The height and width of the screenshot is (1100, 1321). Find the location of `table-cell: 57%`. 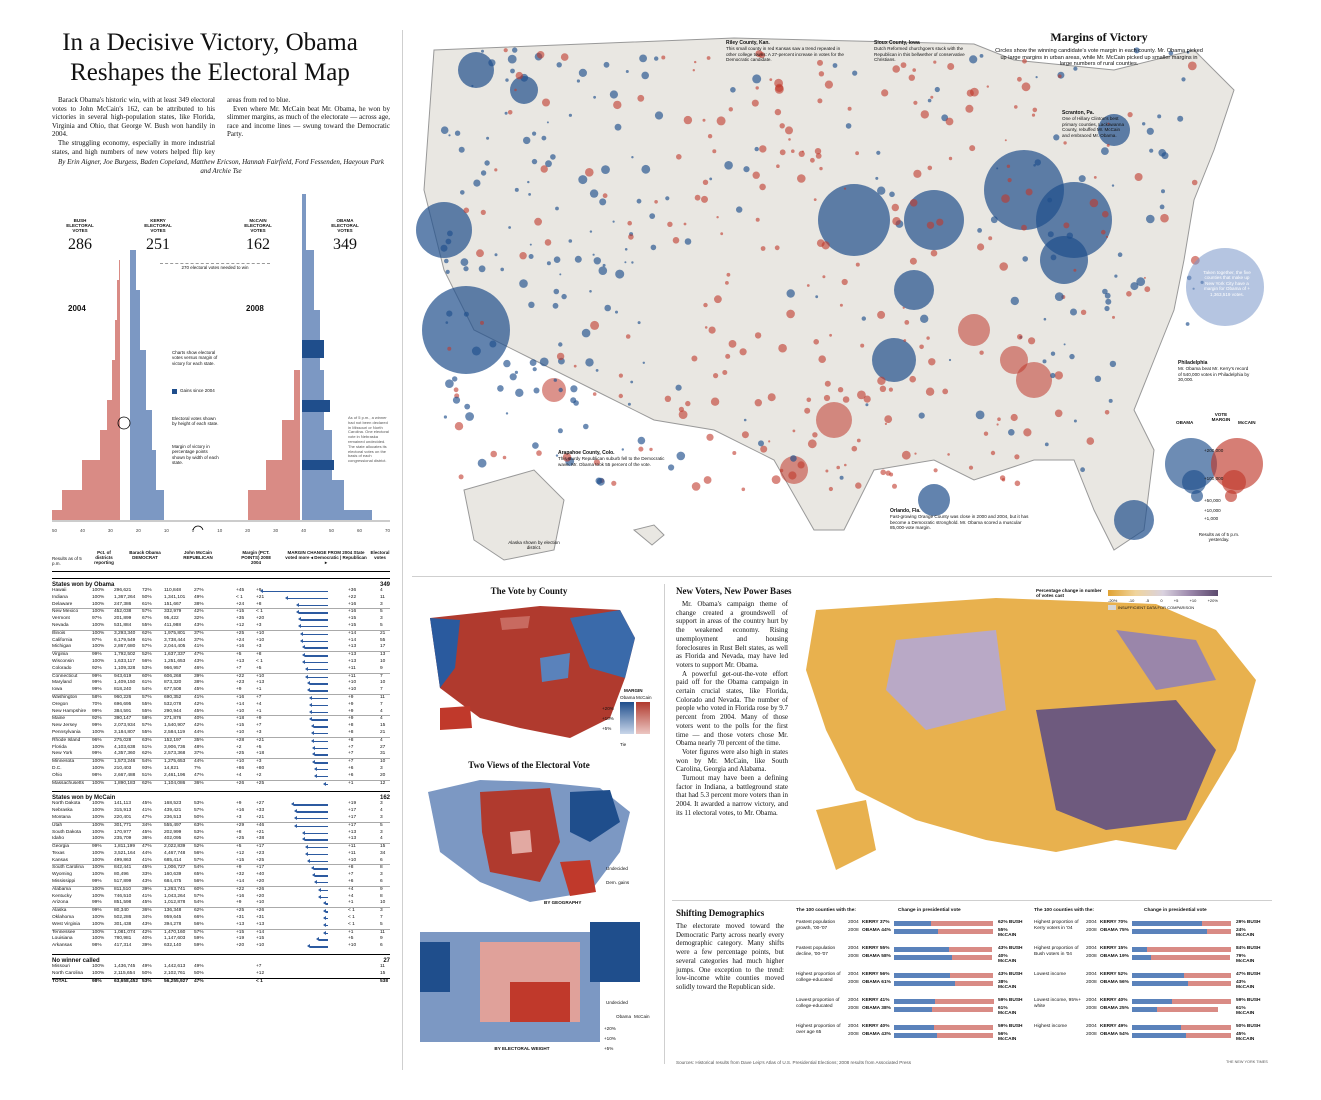

table-cell: 57% is located at coordinates (147, 726).